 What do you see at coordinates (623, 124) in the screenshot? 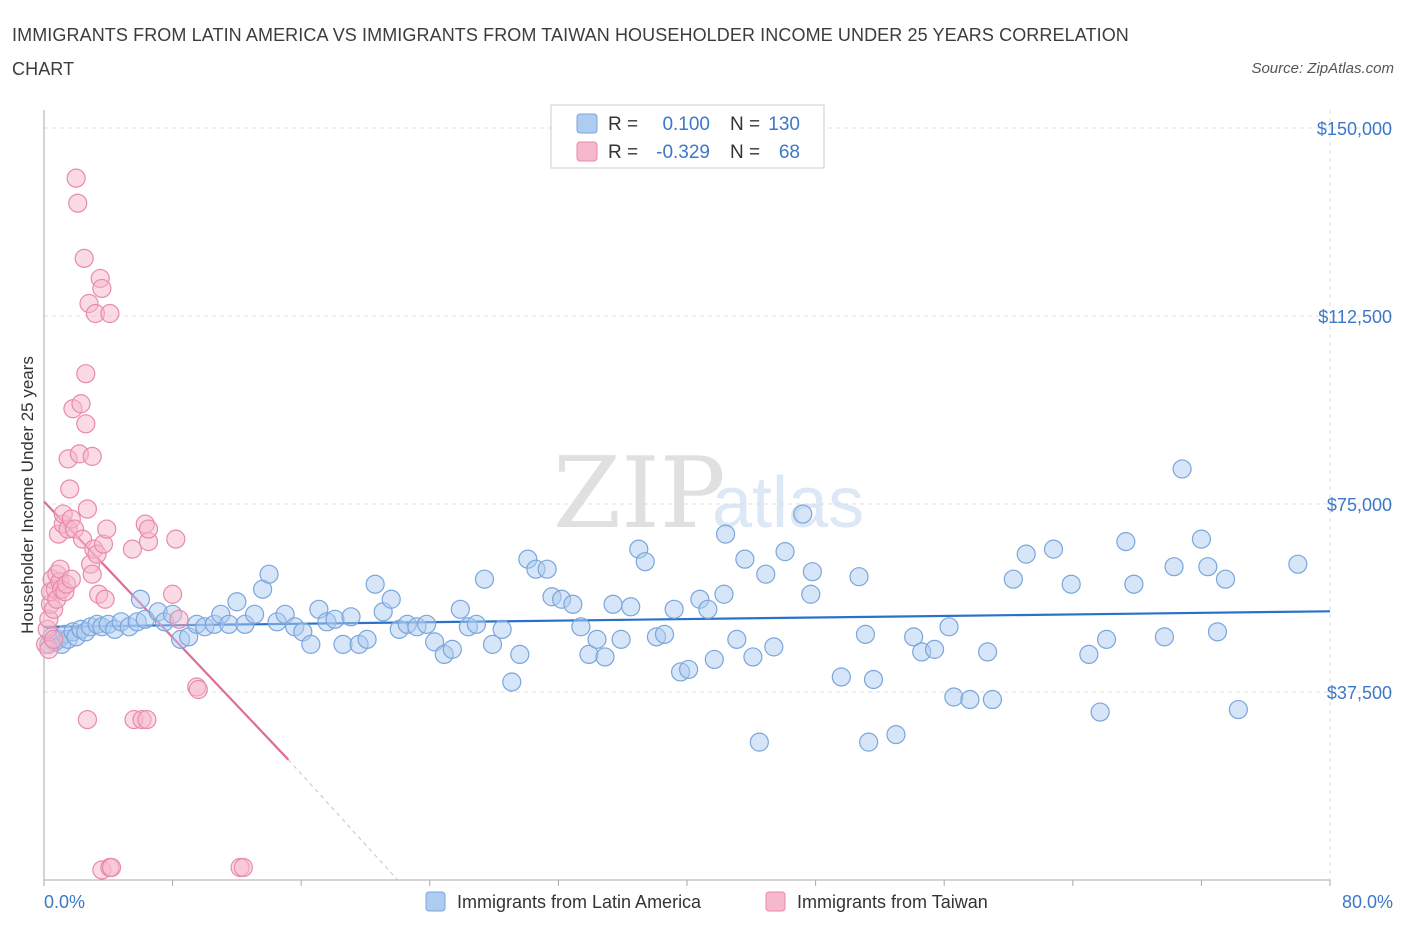
I see `legend-r-label-1: R =` at bounding box center [623, 124].